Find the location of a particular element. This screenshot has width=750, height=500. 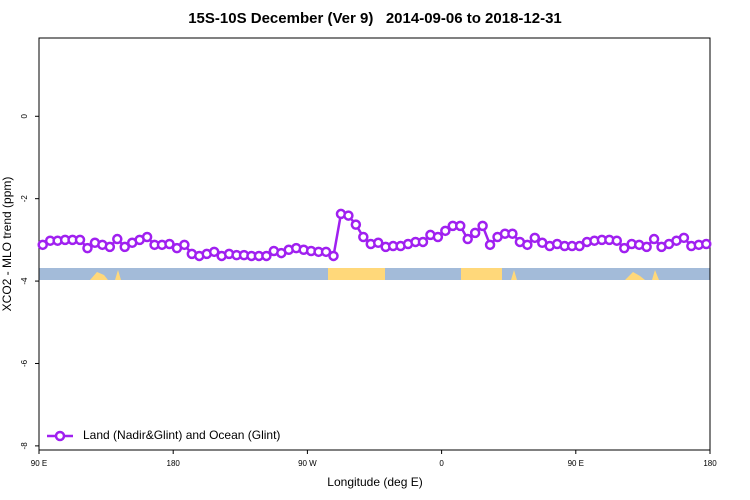

y-tick-label: -2 is located at coordinates (24, 199).